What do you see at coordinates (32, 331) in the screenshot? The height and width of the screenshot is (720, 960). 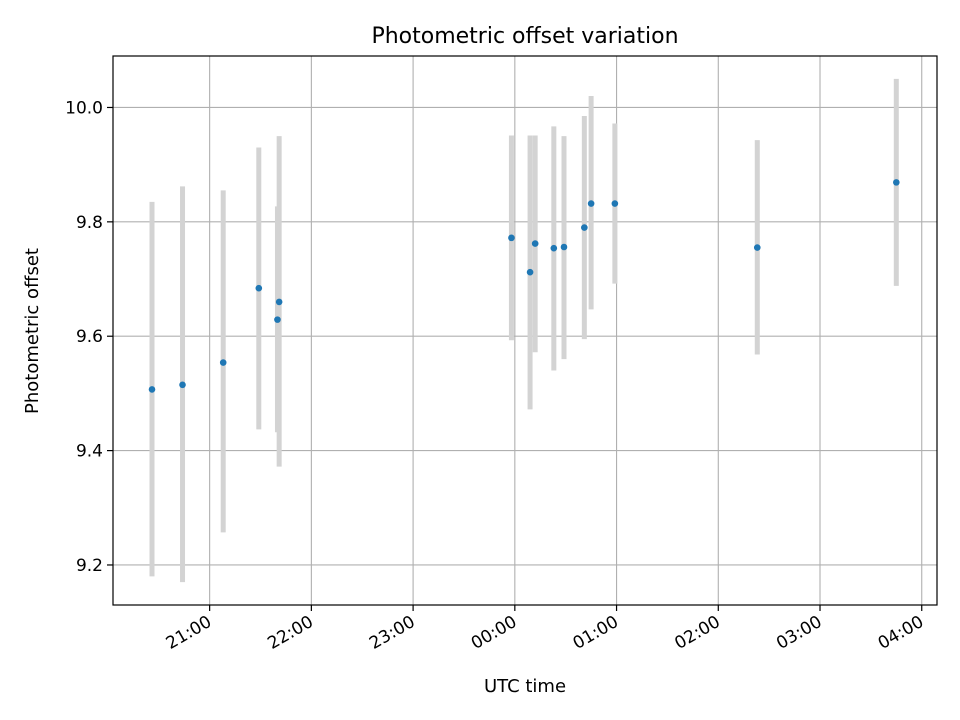 I see `y-axis-label: Photometric offset` at bounding box center [32, 331].